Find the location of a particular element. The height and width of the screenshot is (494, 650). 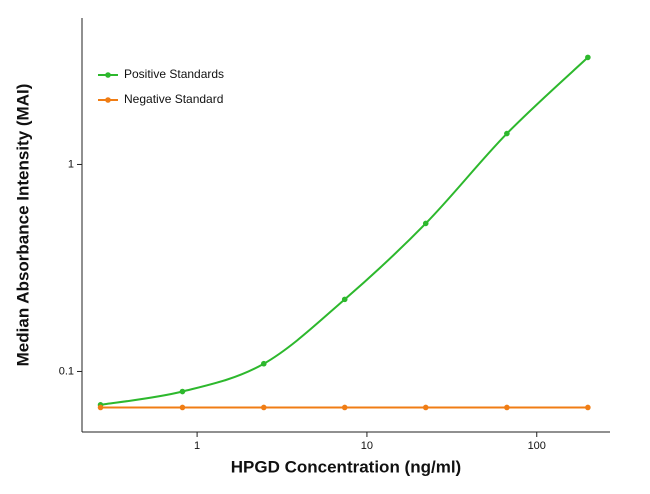

x-tick-label: 1 is located at coordinates (197, 446).